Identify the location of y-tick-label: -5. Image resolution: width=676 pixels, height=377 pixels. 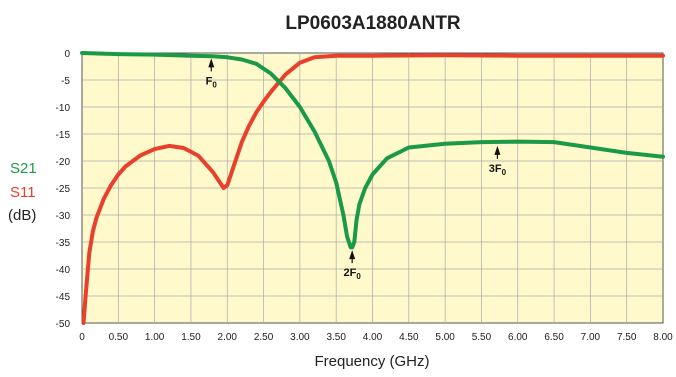
(65, 81).